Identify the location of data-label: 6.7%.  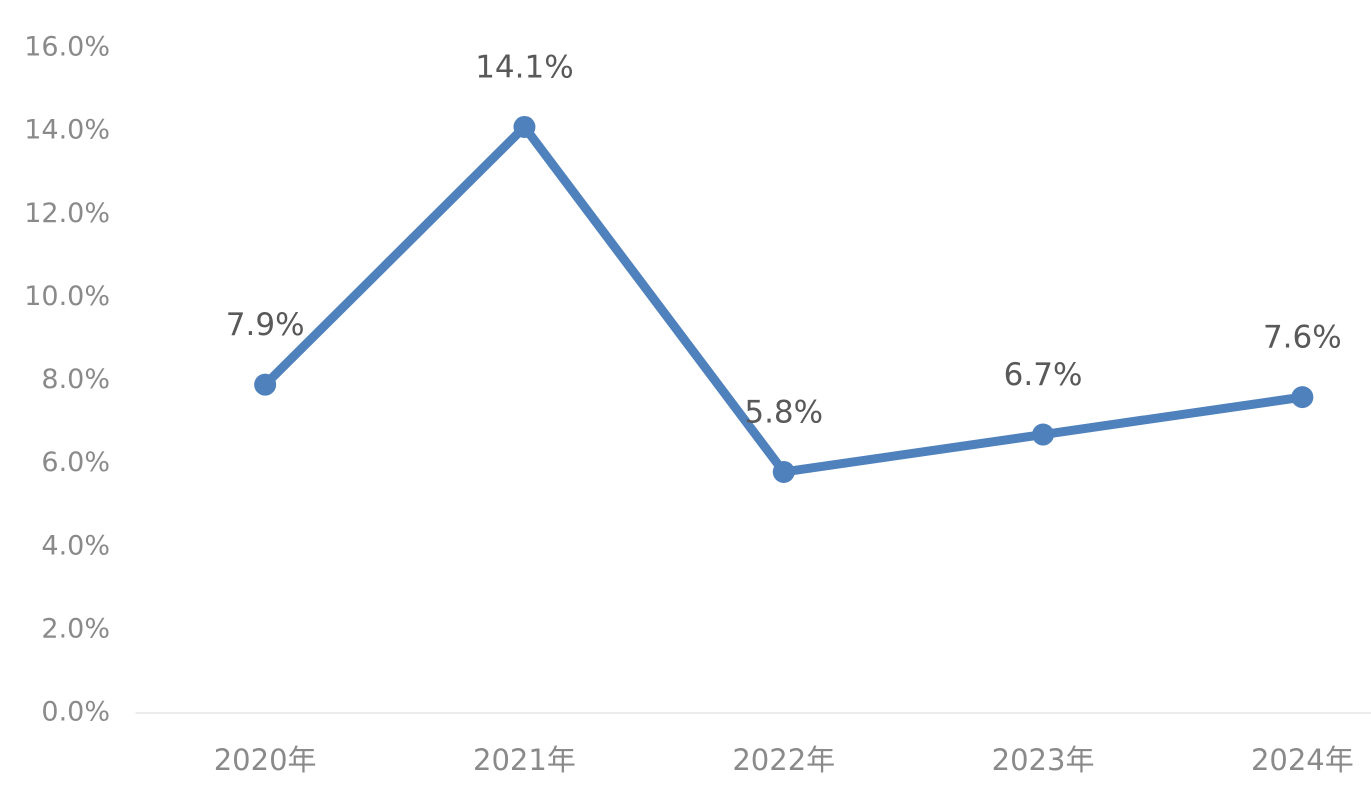
(1043, 375).